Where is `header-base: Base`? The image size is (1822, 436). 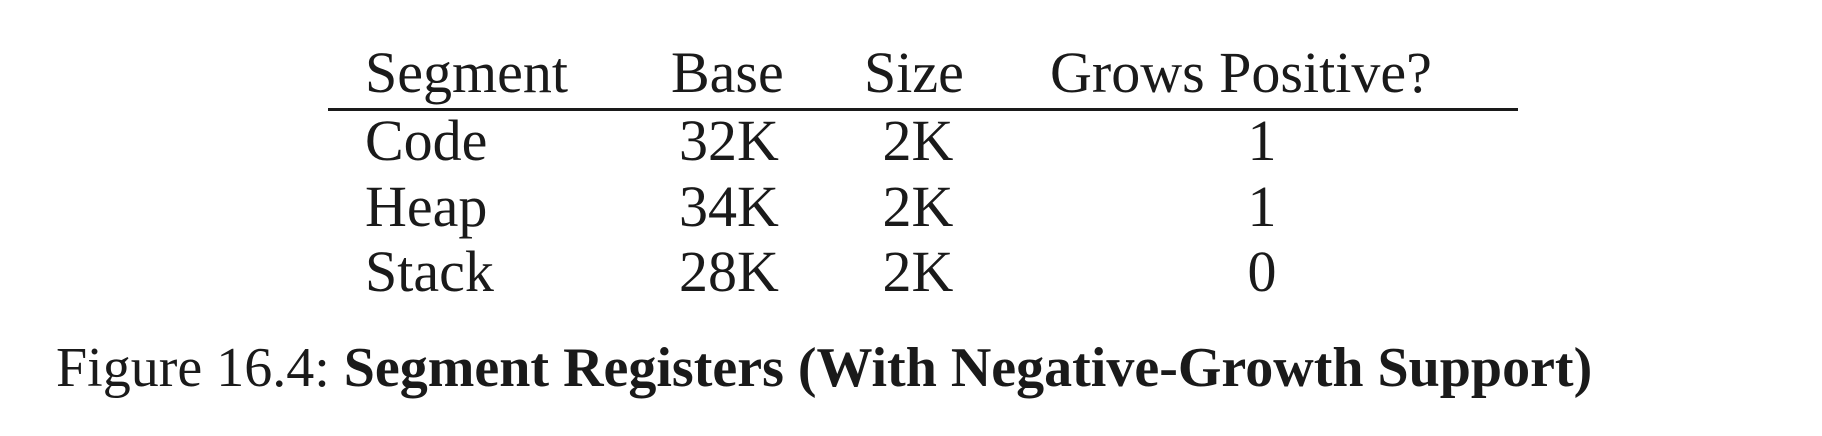
header-base: Base is located at coordinates (727, 72).